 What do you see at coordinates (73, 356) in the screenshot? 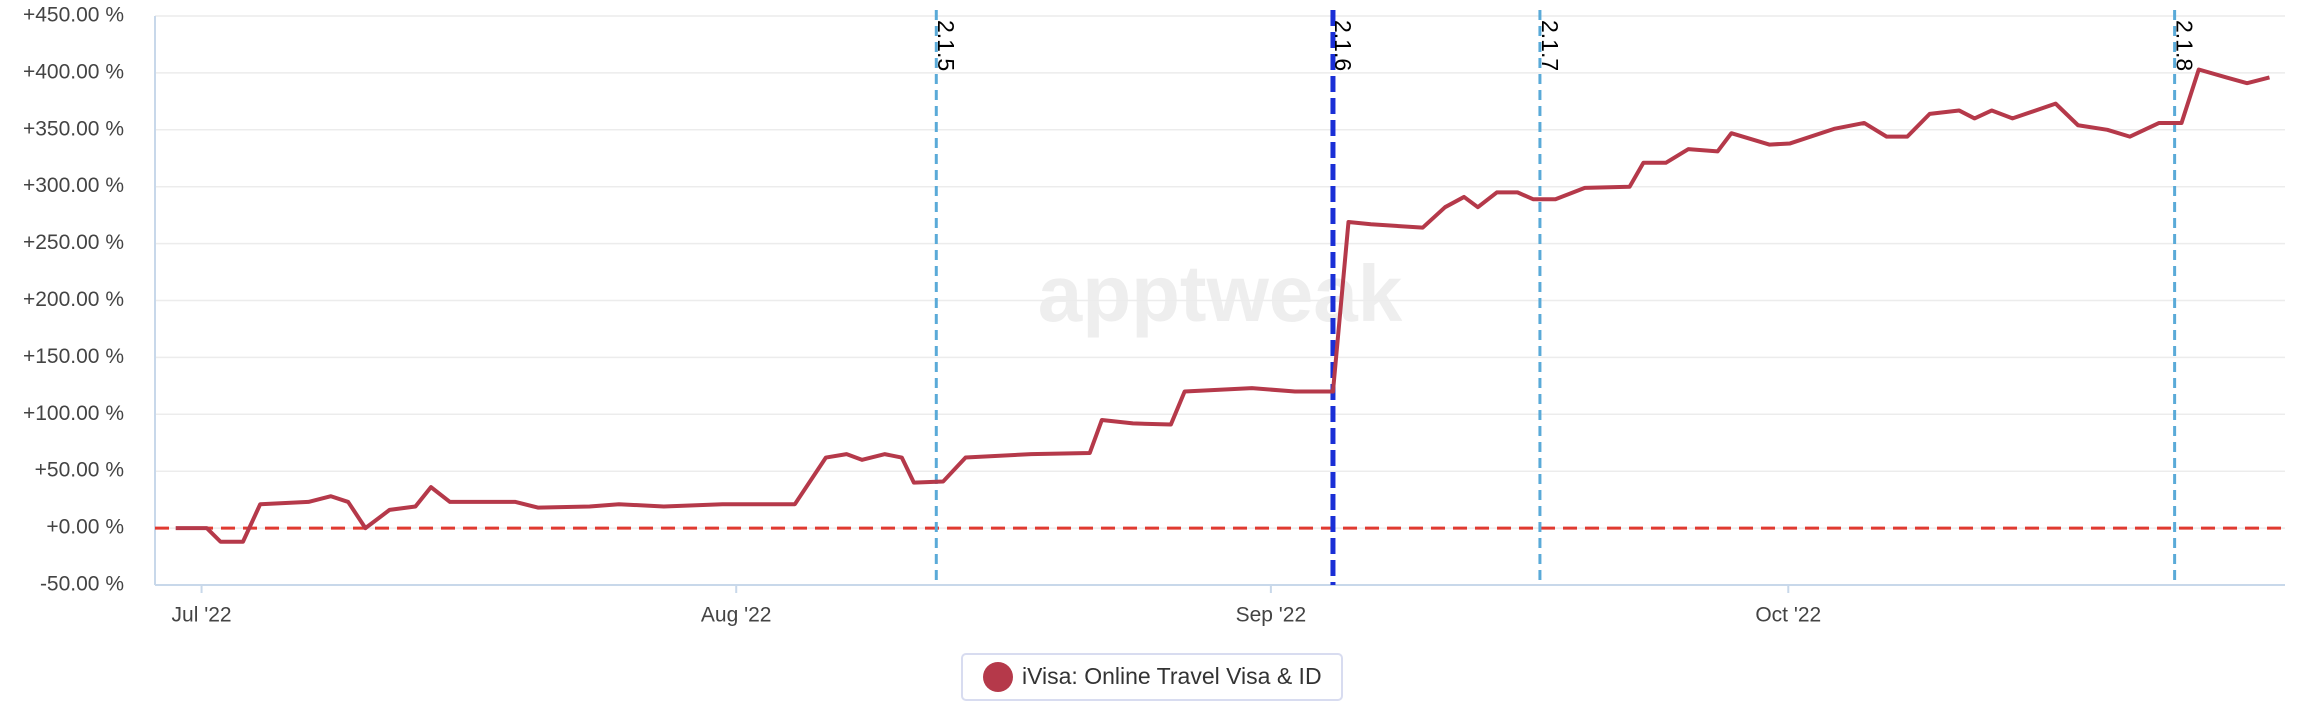
I see `y-tick-label: +150.00 %` at bounding box center [73, 356].